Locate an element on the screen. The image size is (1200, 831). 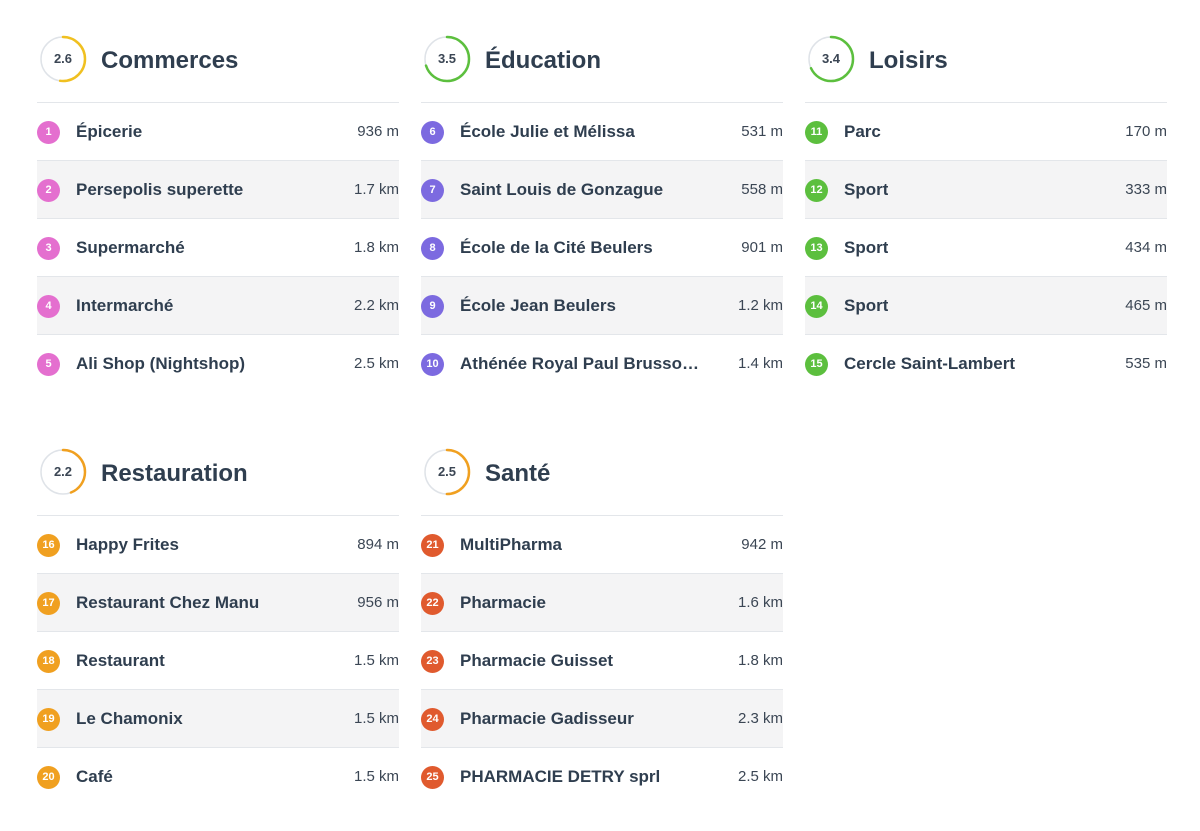
poi-number-badge: 22 is located at coordinates (432, 603).